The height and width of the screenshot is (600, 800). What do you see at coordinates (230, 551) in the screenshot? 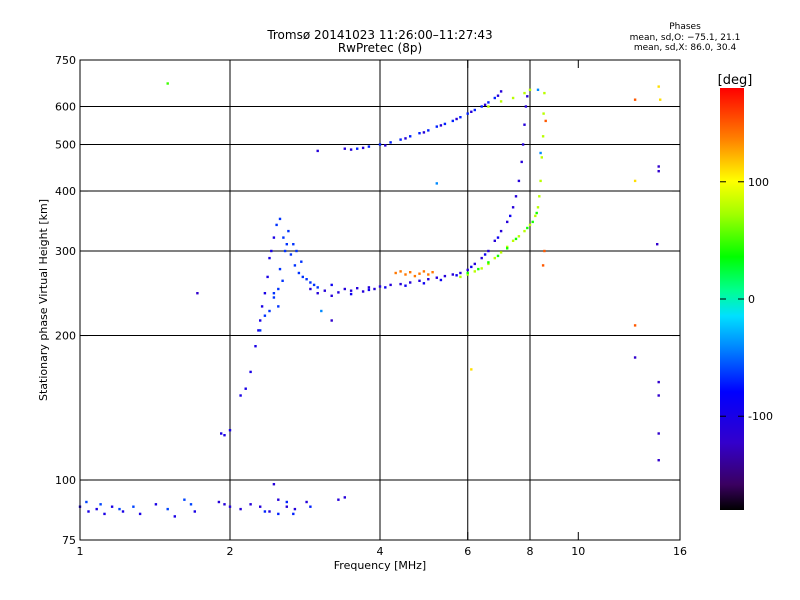
I see `x-tick-label: 2` at bounding box center [230, 551].